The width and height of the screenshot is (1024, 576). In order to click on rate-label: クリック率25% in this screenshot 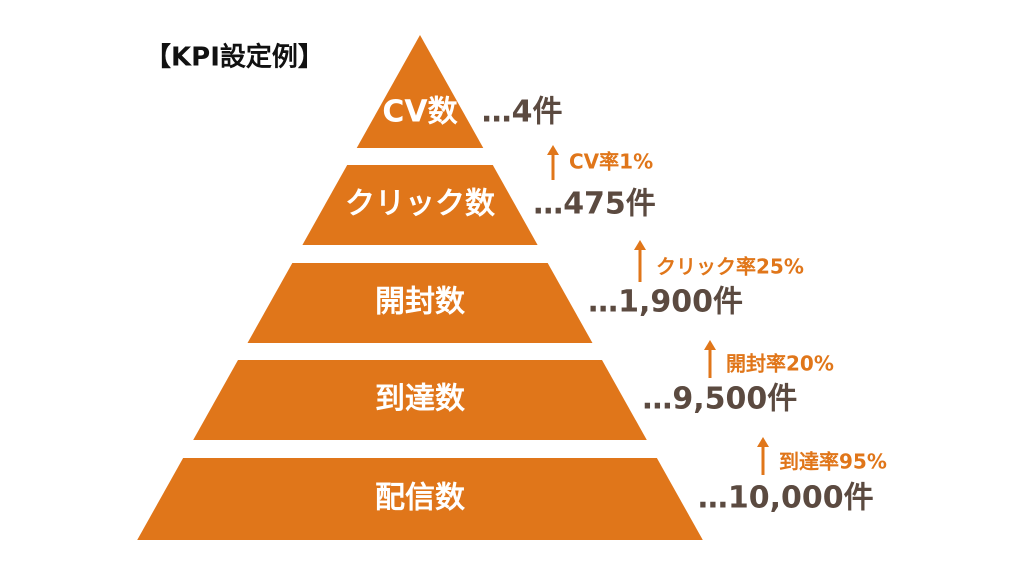, I will do `click(730, 267)`.